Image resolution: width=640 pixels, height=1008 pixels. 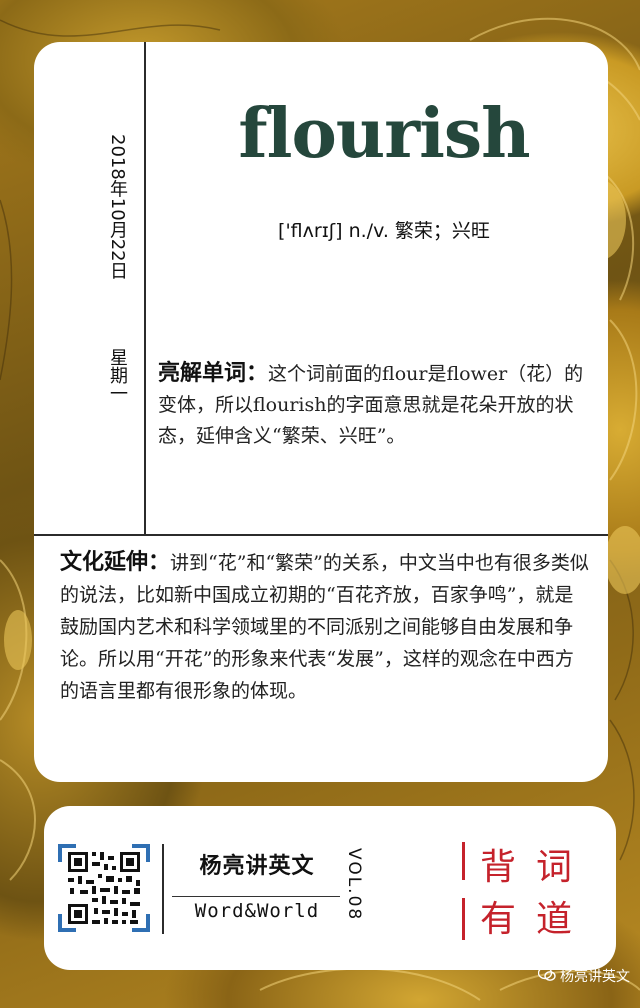 I want to click on brand-underline, so click(x=256, y=896).